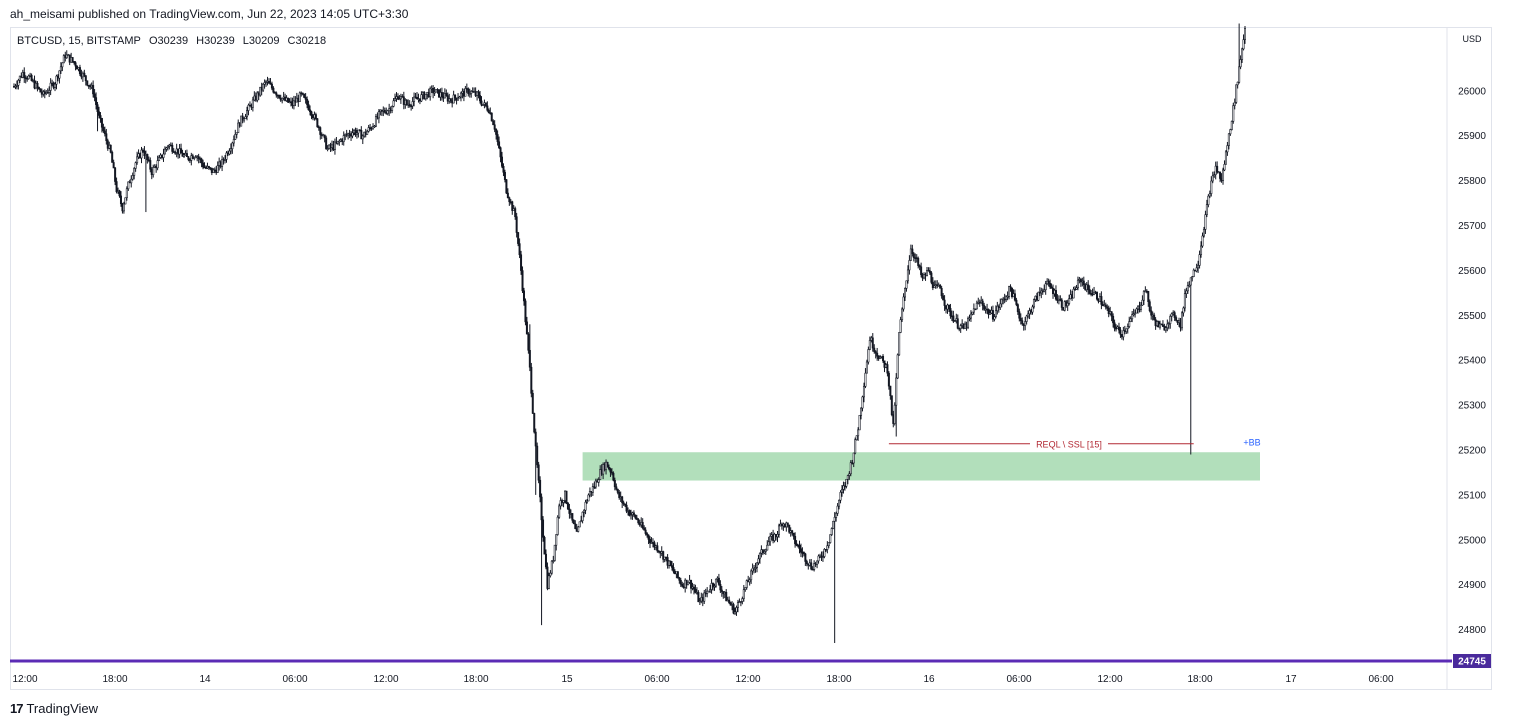 Image resolution: width=1515 pixels, height=727 pixels. I want to click on y-tick-label: 25500, so click(1472, 316).